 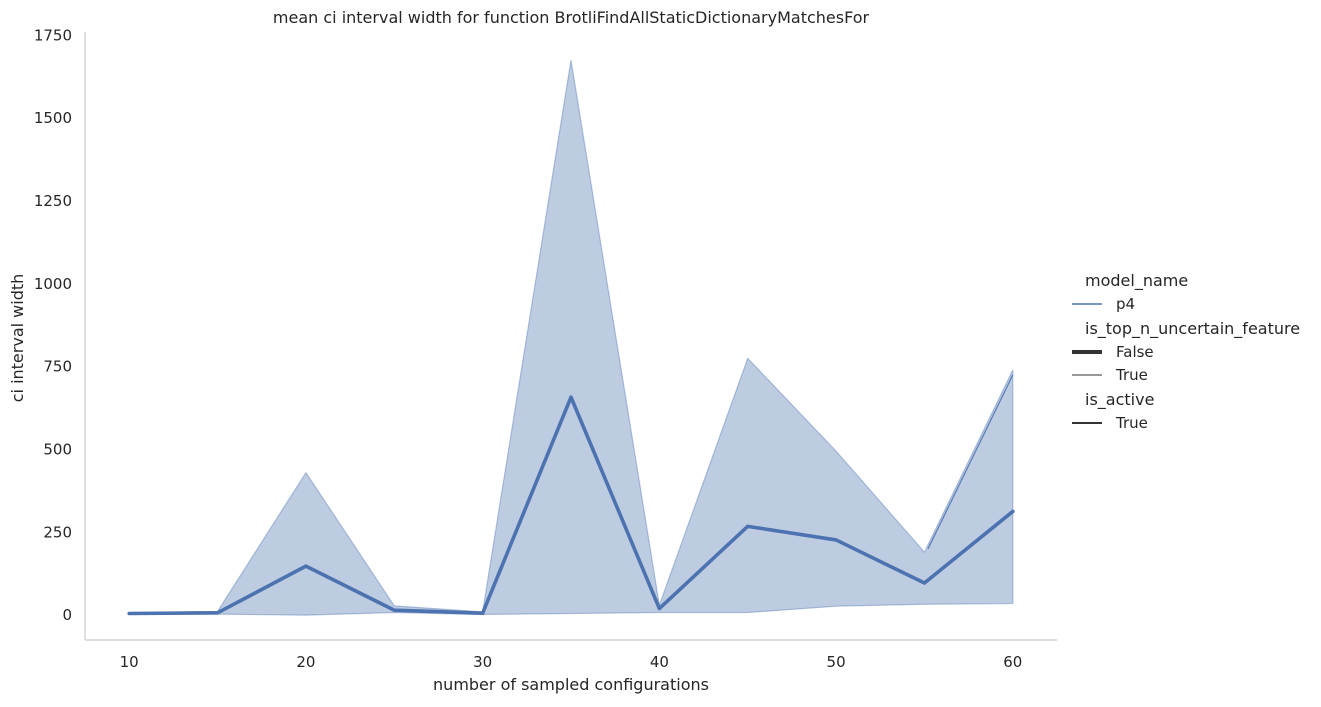 What do you see at coordinates (482, 662) in the screenshot?
I see `x-tick-label: 30` at bounding box center [482, 662].